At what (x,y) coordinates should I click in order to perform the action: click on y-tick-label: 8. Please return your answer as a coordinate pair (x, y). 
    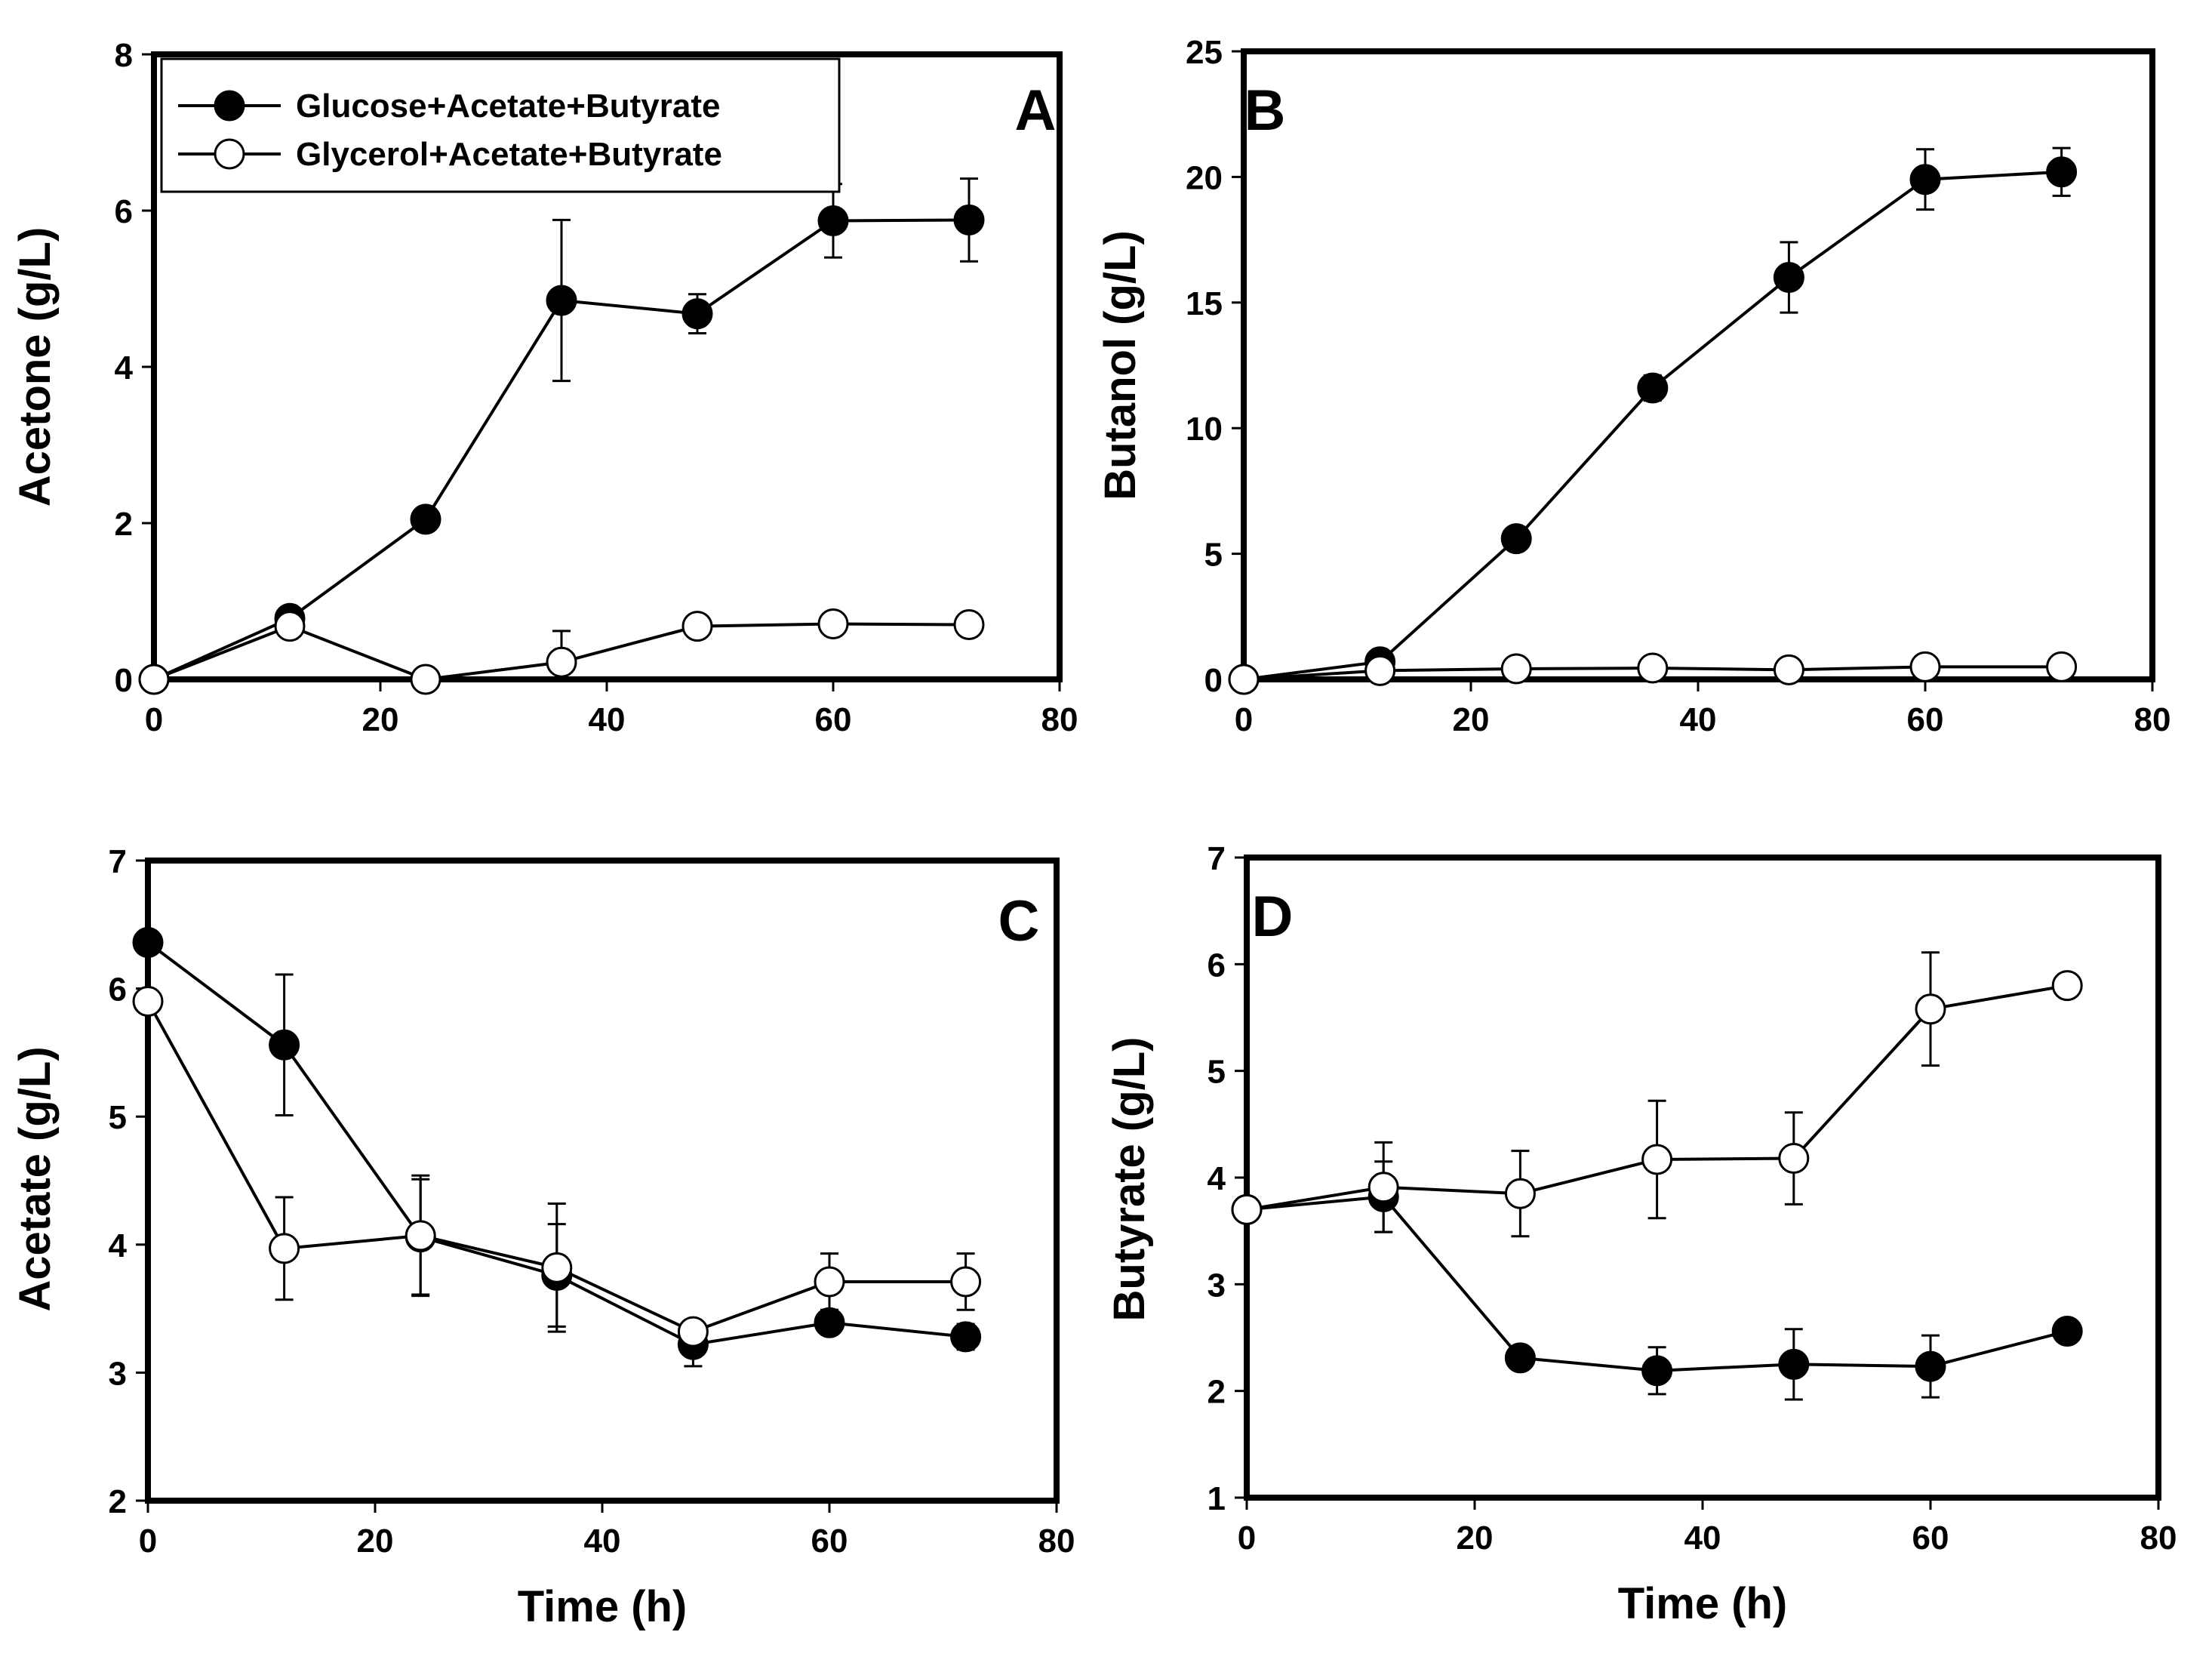
    Looking at the image, I should click on (124, 55).